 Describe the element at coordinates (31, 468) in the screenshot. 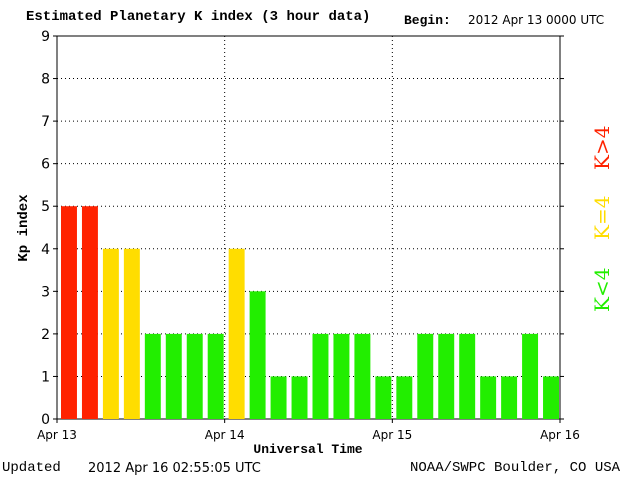

I see `updated-label: Updated` at that location.